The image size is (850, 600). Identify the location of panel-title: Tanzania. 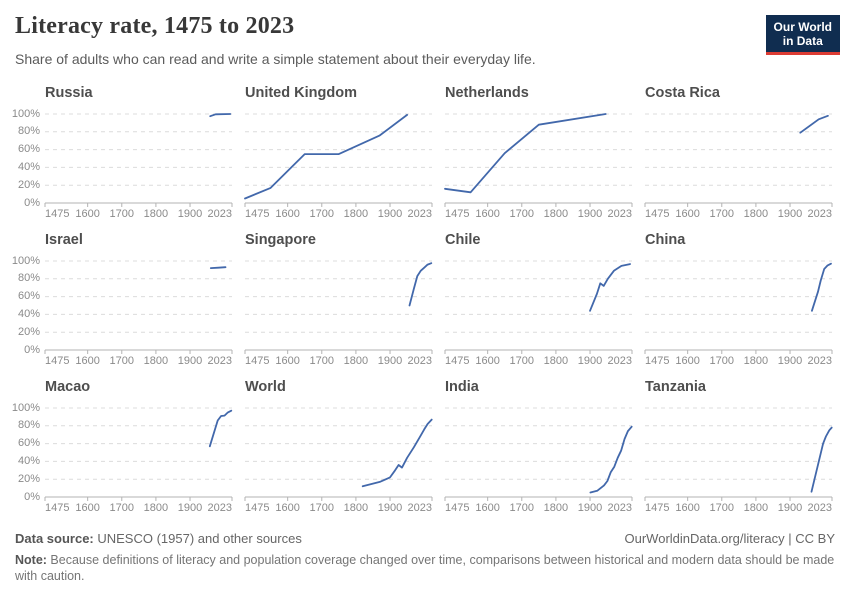
(675, 387).